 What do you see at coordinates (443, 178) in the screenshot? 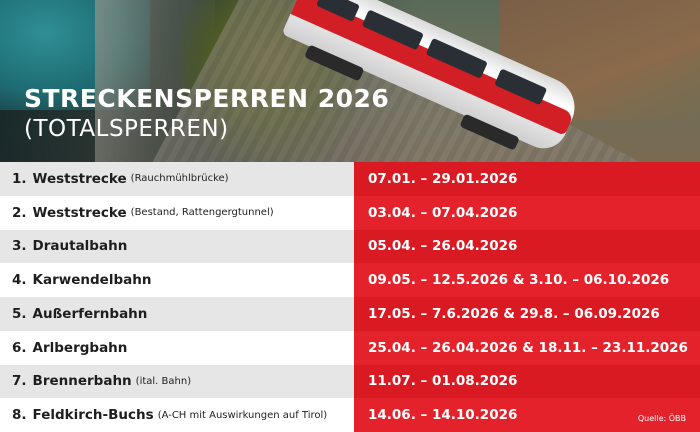
I see `closure-dates: 07.01. – 29.01.2026` at bounding box center [443, 178].